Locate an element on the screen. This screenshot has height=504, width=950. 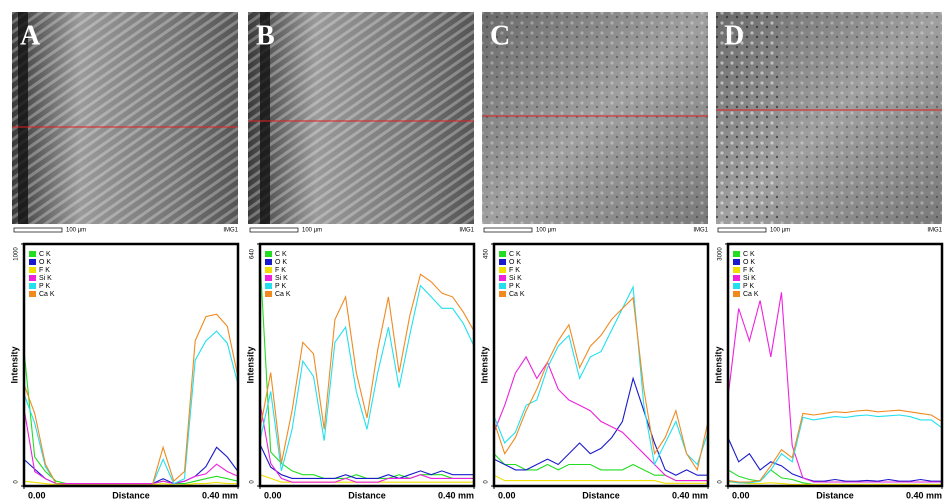
y-tick-label: 450 is located at coordinates (487, 253).